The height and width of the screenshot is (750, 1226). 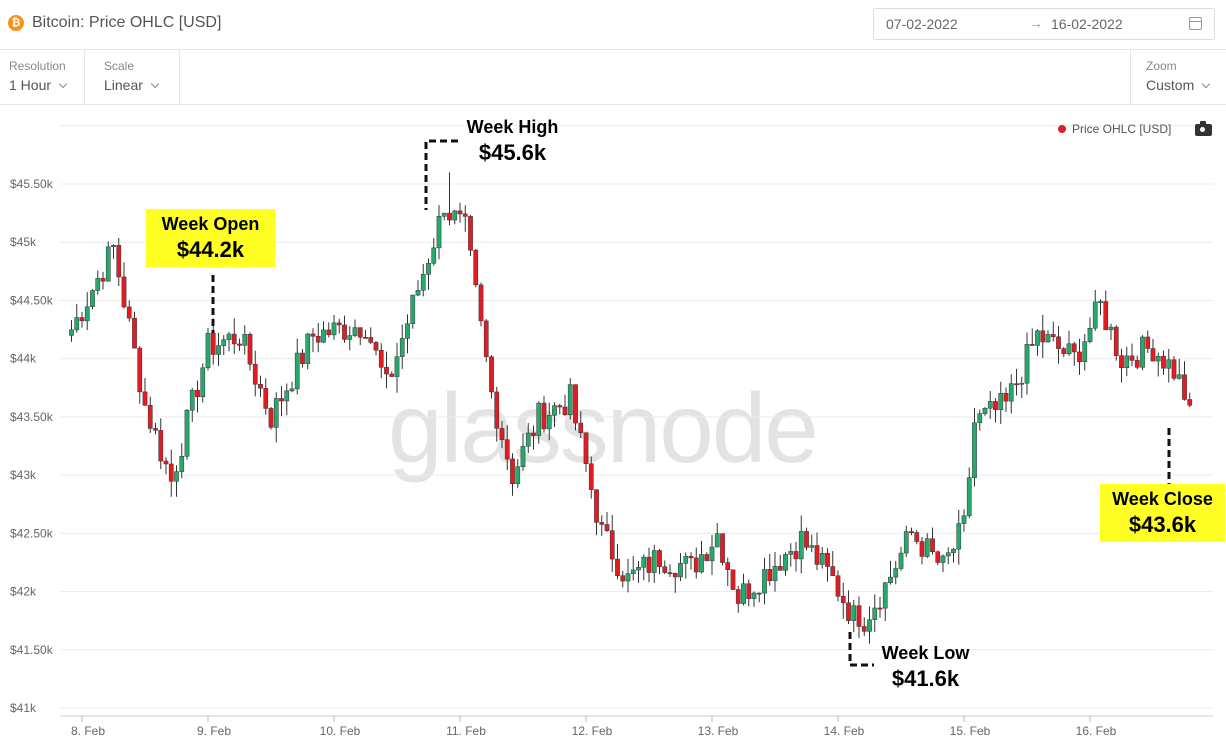 I want to click on week-high-annotation: Week High $45.6k, so click(x=512, y=141).